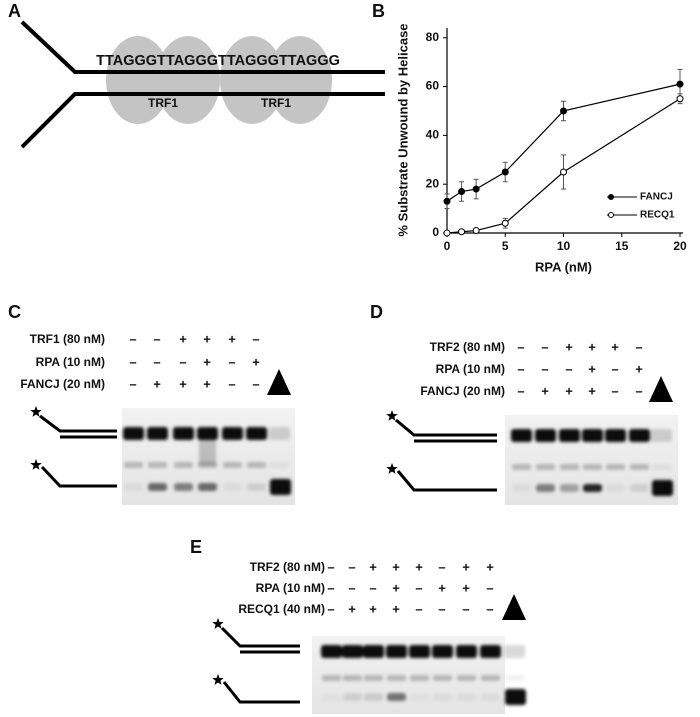 The image size is (700, 717). What do you see at coordinates (196, 547) in the screenshot?
I see `panel-label: E` at bounding box center [196, 547].